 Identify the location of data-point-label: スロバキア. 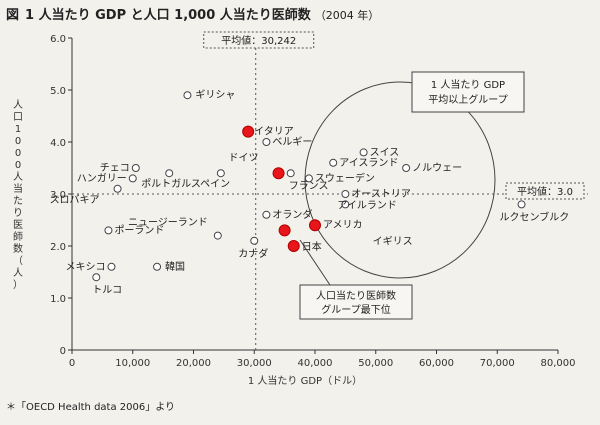
(75, 200).